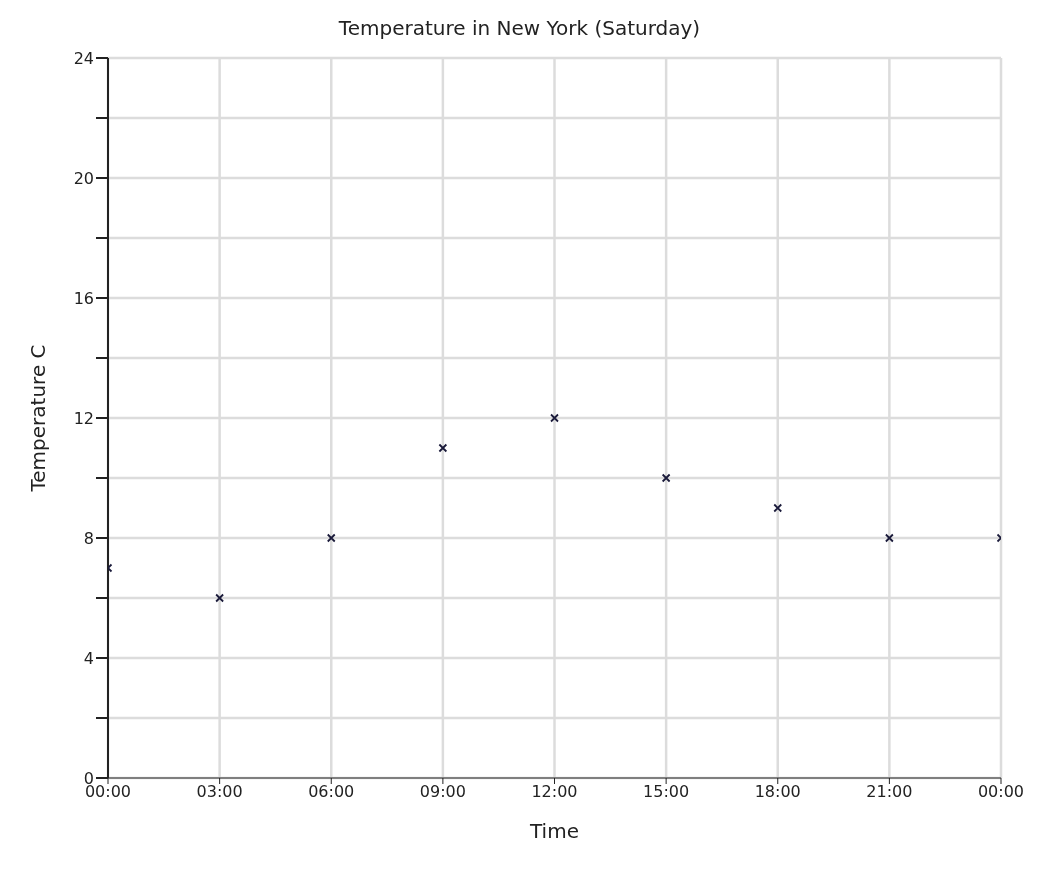 This screenshot has height=879, width=1039. I want to click on y-tick-label: 4, so click(88, 658).